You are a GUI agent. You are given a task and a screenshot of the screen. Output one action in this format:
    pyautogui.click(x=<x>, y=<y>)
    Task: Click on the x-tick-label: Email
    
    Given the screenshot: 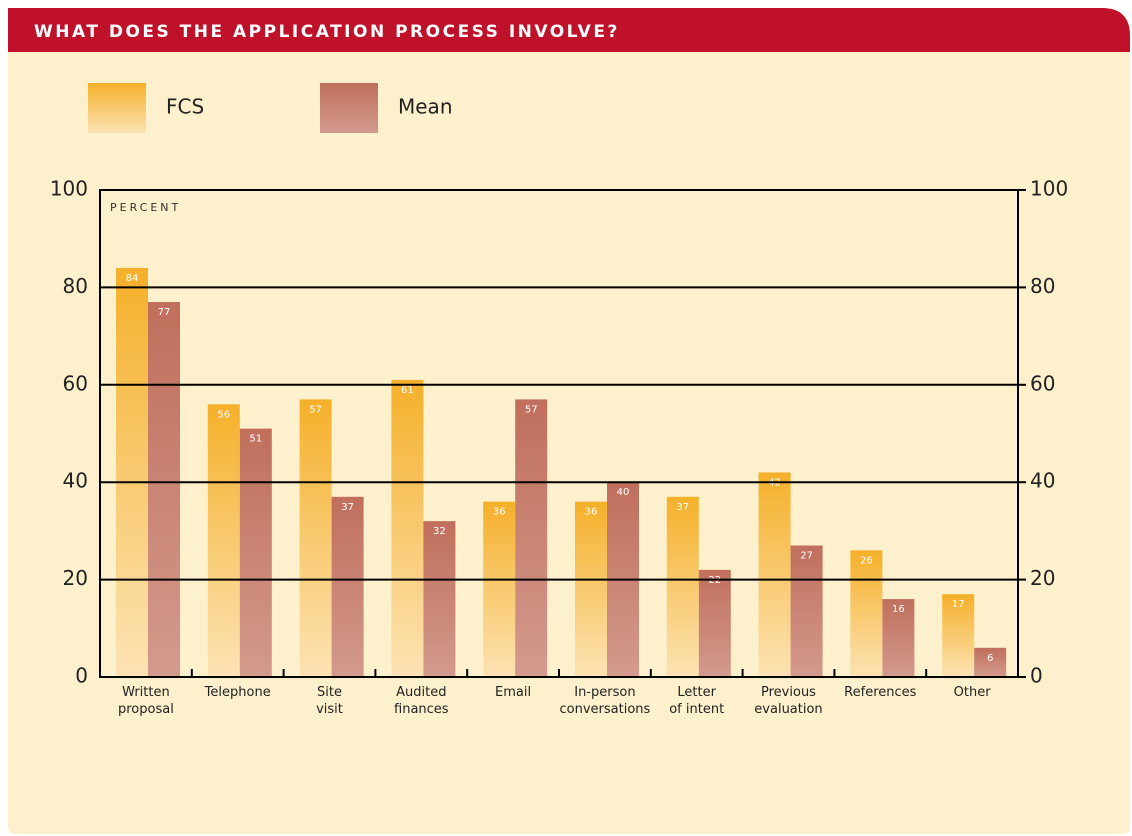 What is the action you would take?
    pyautogui.click(x=513, y=692)
    